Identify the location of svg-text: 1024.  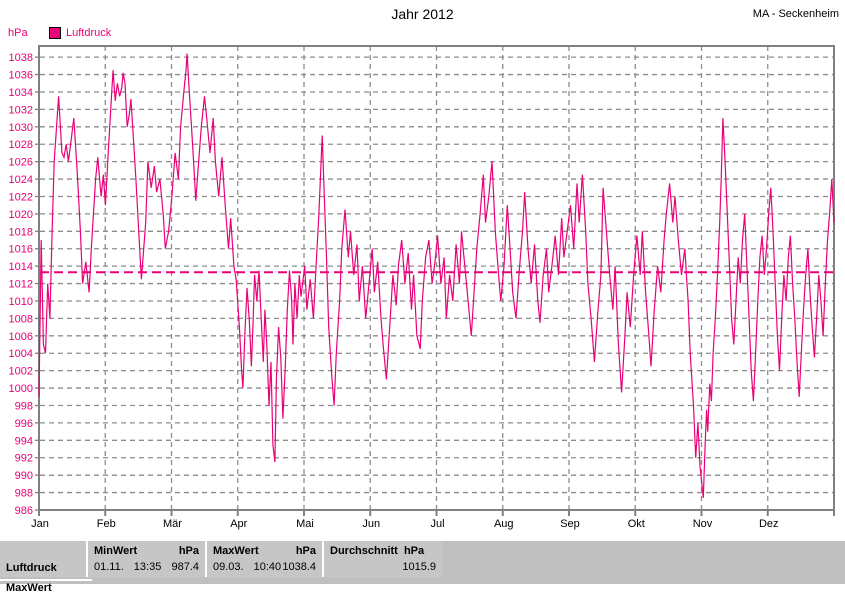
(21, 180).